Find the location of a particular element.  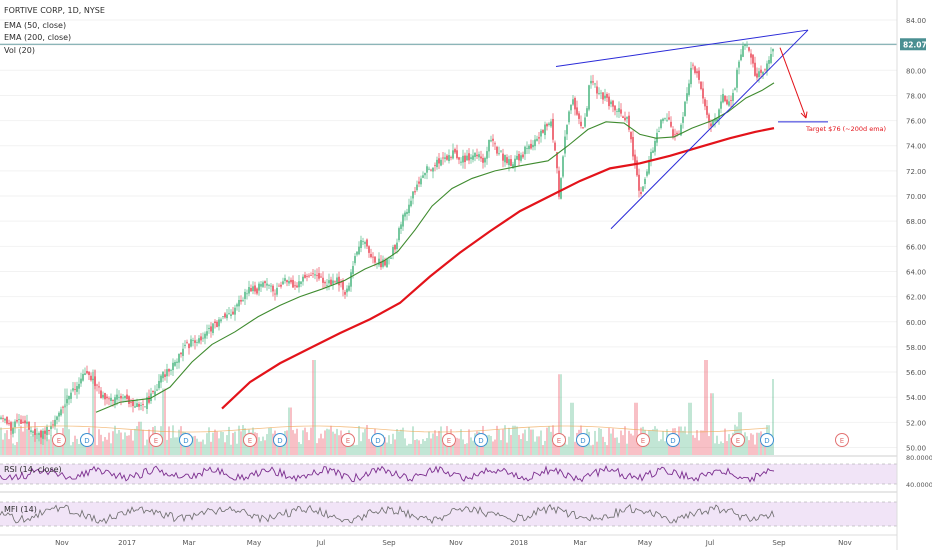

price-tick-label: 64.00 is located at coordinates (916, 272).